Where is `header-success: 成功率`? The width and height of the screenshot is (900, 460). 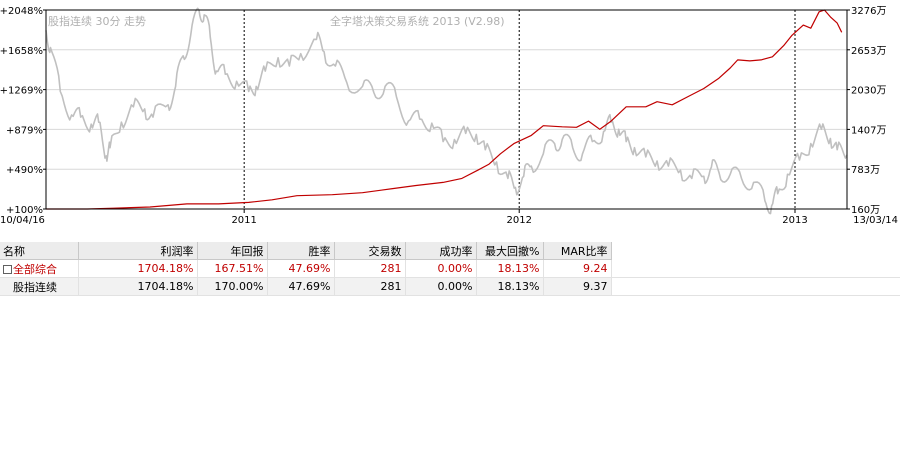 header-success: 成功率 is located at coordinates (441, 251).